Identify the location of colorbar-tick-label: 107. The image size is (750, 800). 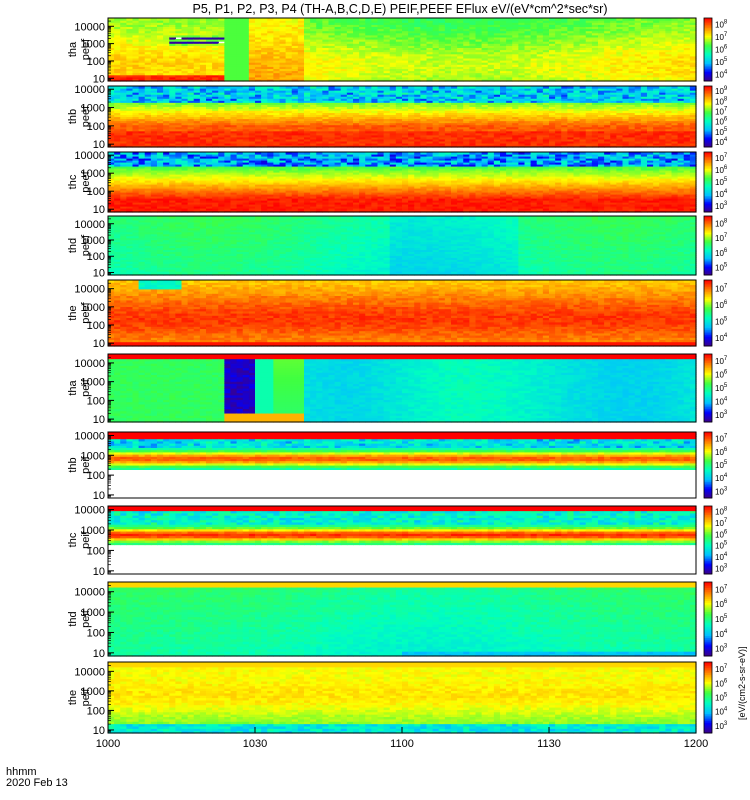
(721, 37).